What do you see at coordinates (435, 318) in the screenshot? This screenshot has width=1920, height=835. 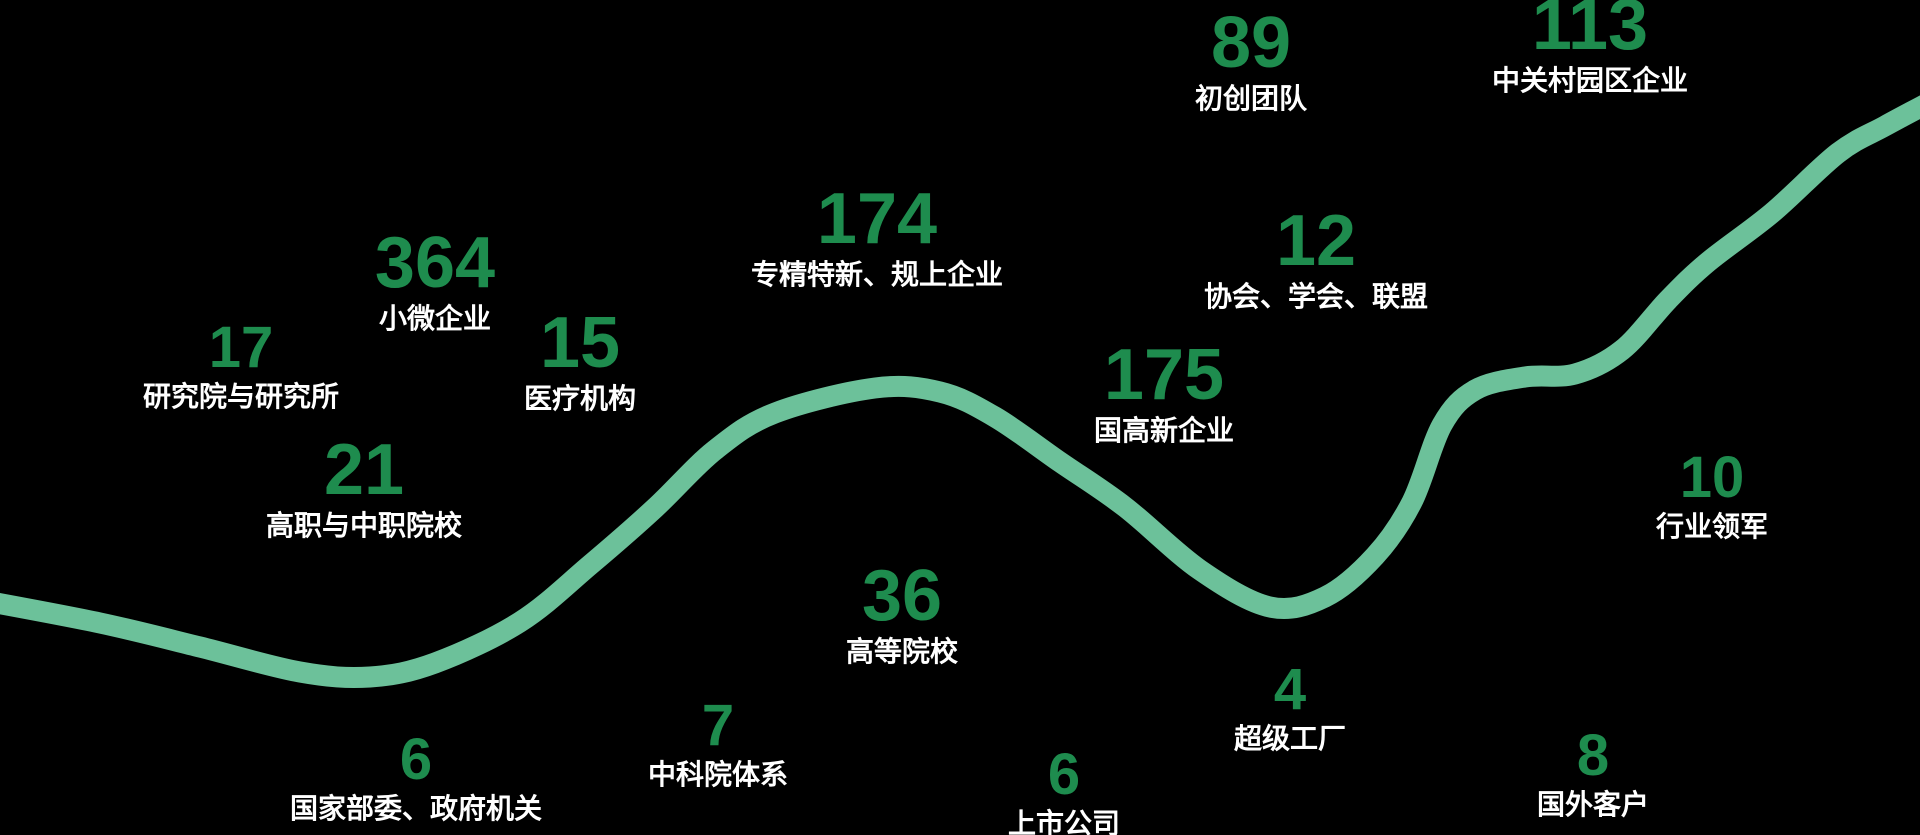 I see `stat-label: 小微企业` at bounding box center [435, 318].